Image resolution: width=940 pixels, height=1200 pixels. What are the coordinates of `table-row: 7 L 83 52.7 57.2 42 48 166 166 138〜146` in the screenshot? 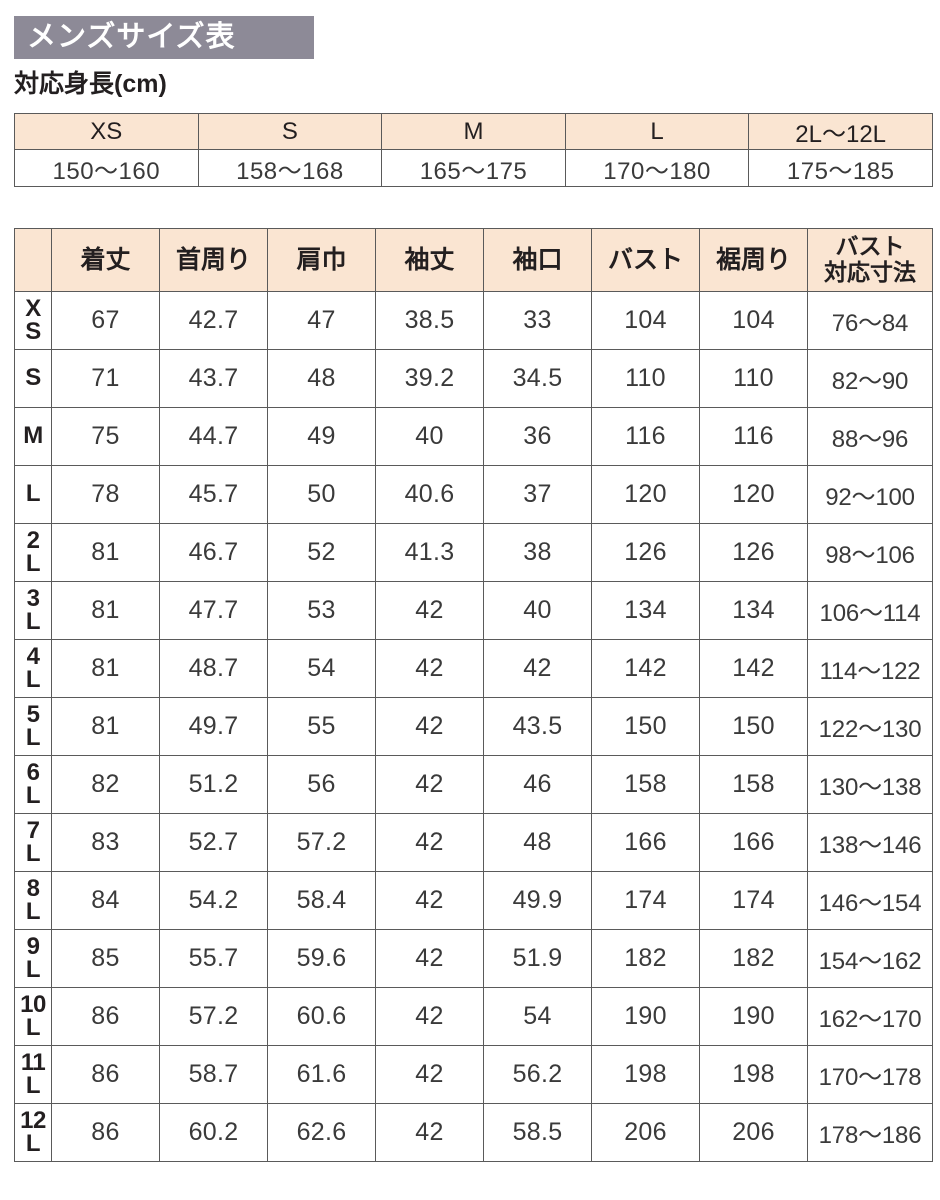 It's located at (473, 842).